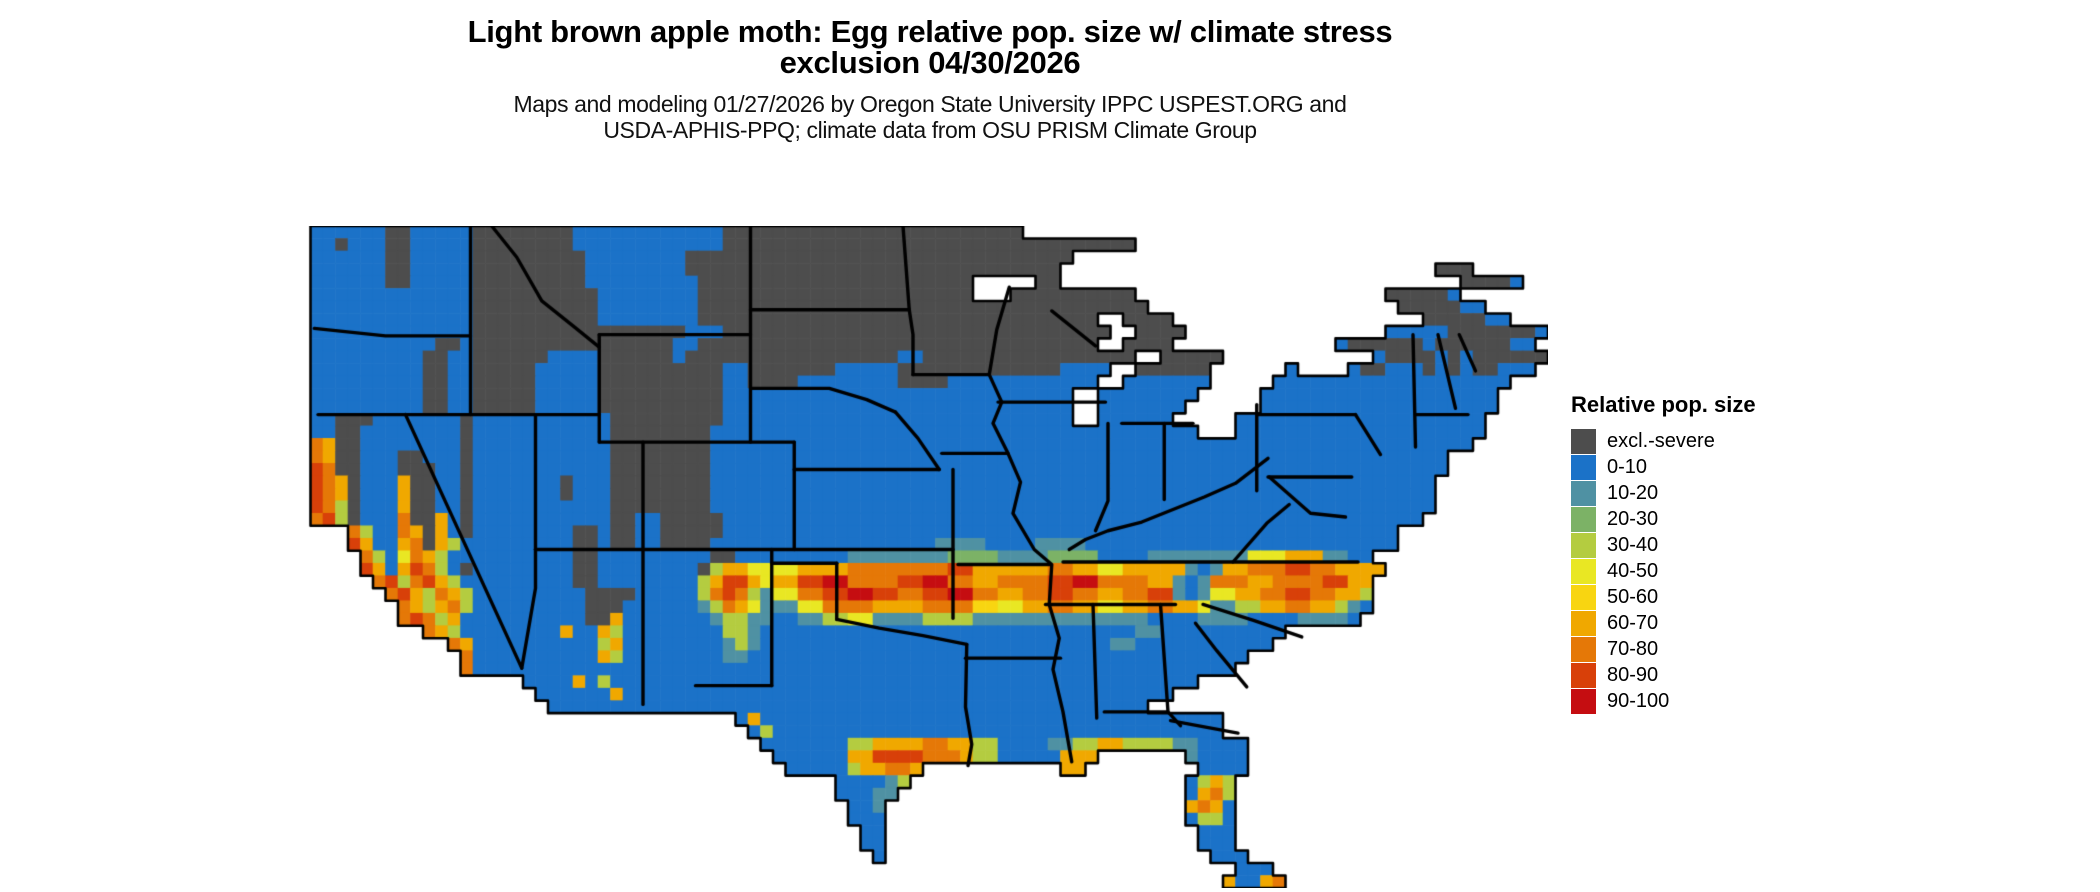 This screenshot has width=2100, height=892. Describe the element at coordinates (1663, 649) in the screenshot. I see `legend-entry: 70-80` at that location.